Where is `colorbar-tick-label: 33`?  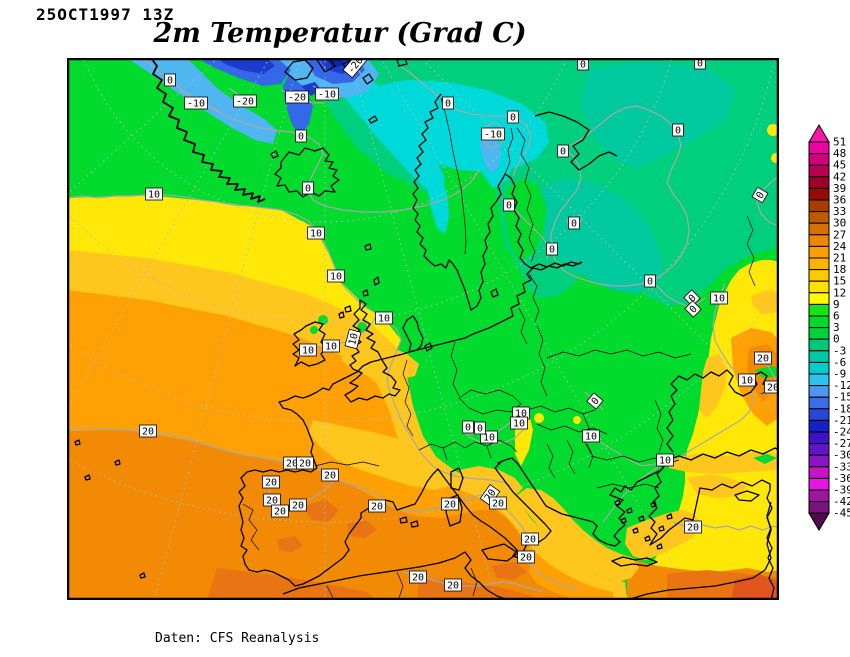
colorbar-tick-label: 33 is located at coordinates (839, 211).